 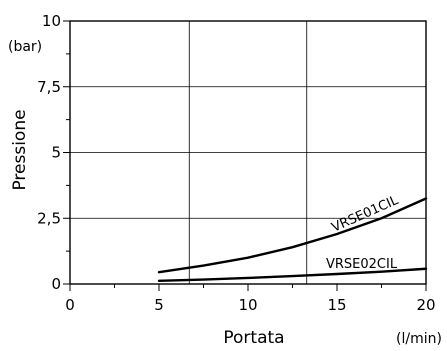 I want to click on series-label-vrse02cil: VRSE02CIL, so click(x=362, y=264).